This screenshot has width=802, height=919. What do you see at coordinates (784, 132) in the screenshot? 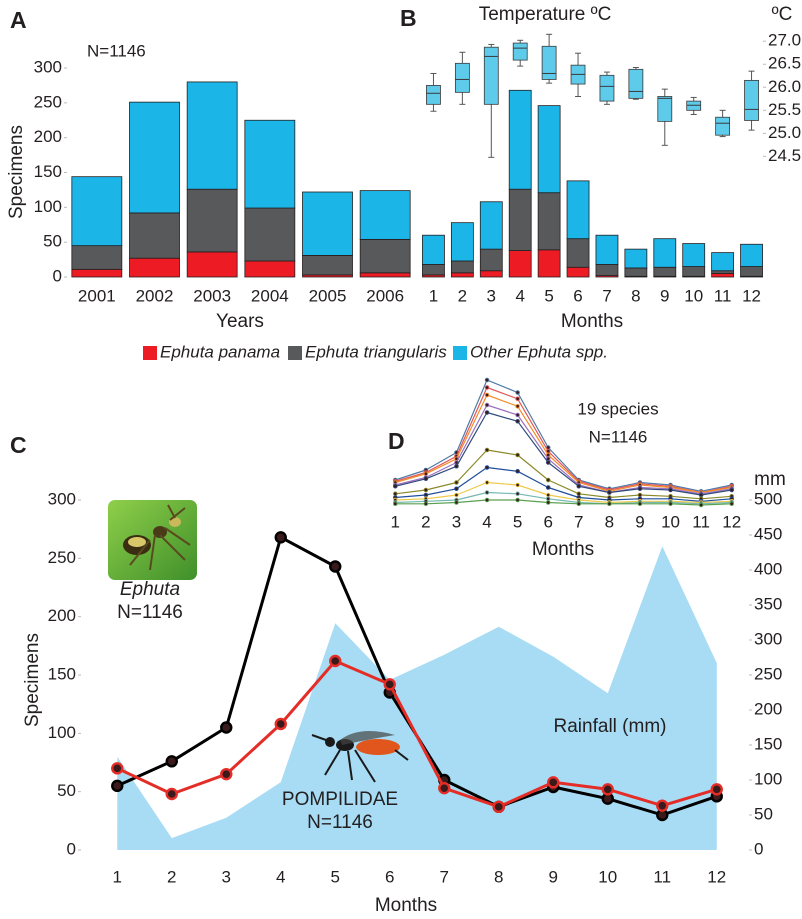
I see `y2-tick-label: 25.0` at bounding box center [784, 132].